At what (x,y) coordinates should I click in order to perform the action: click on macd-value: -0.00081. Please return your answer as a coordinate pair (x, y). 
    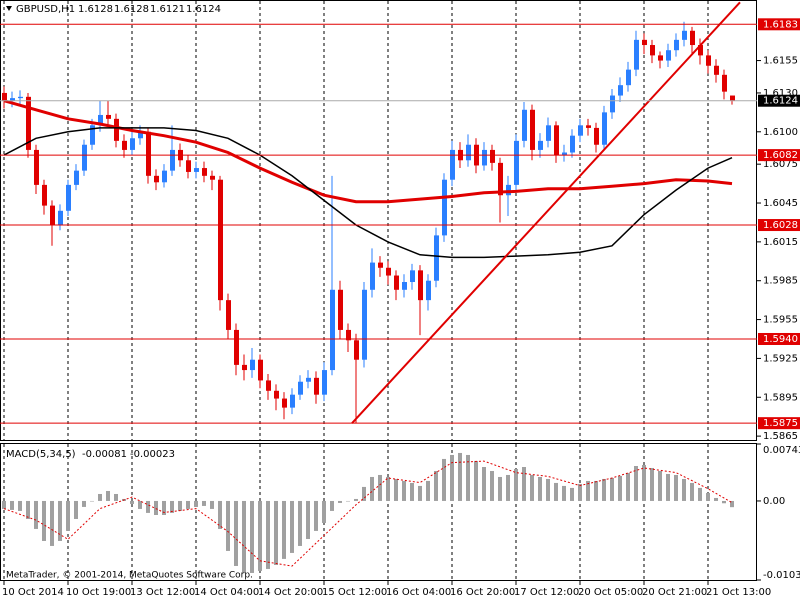
    Looking at the image, I should click on (104, 454).